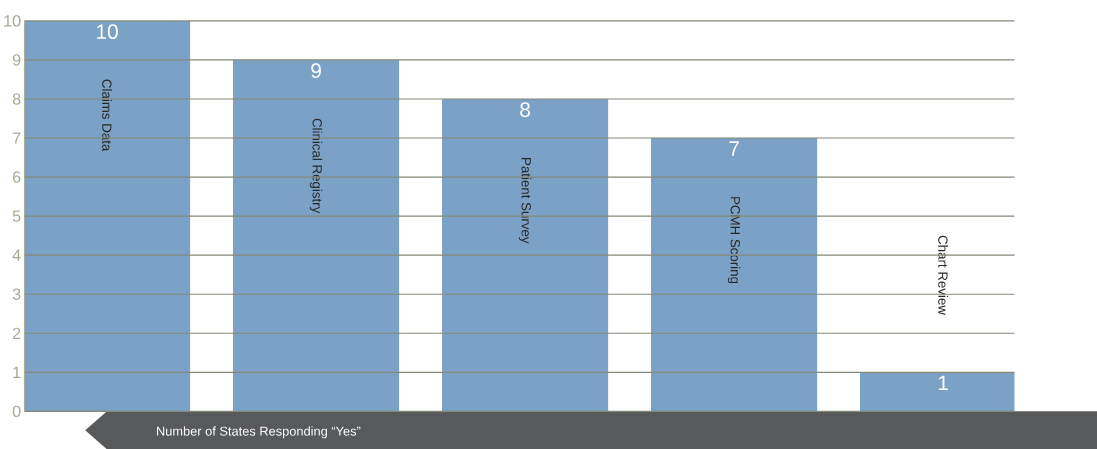 This screenshot has height=449, width=1097. I want to click on y-tick-label: 7, so click(16, 138).